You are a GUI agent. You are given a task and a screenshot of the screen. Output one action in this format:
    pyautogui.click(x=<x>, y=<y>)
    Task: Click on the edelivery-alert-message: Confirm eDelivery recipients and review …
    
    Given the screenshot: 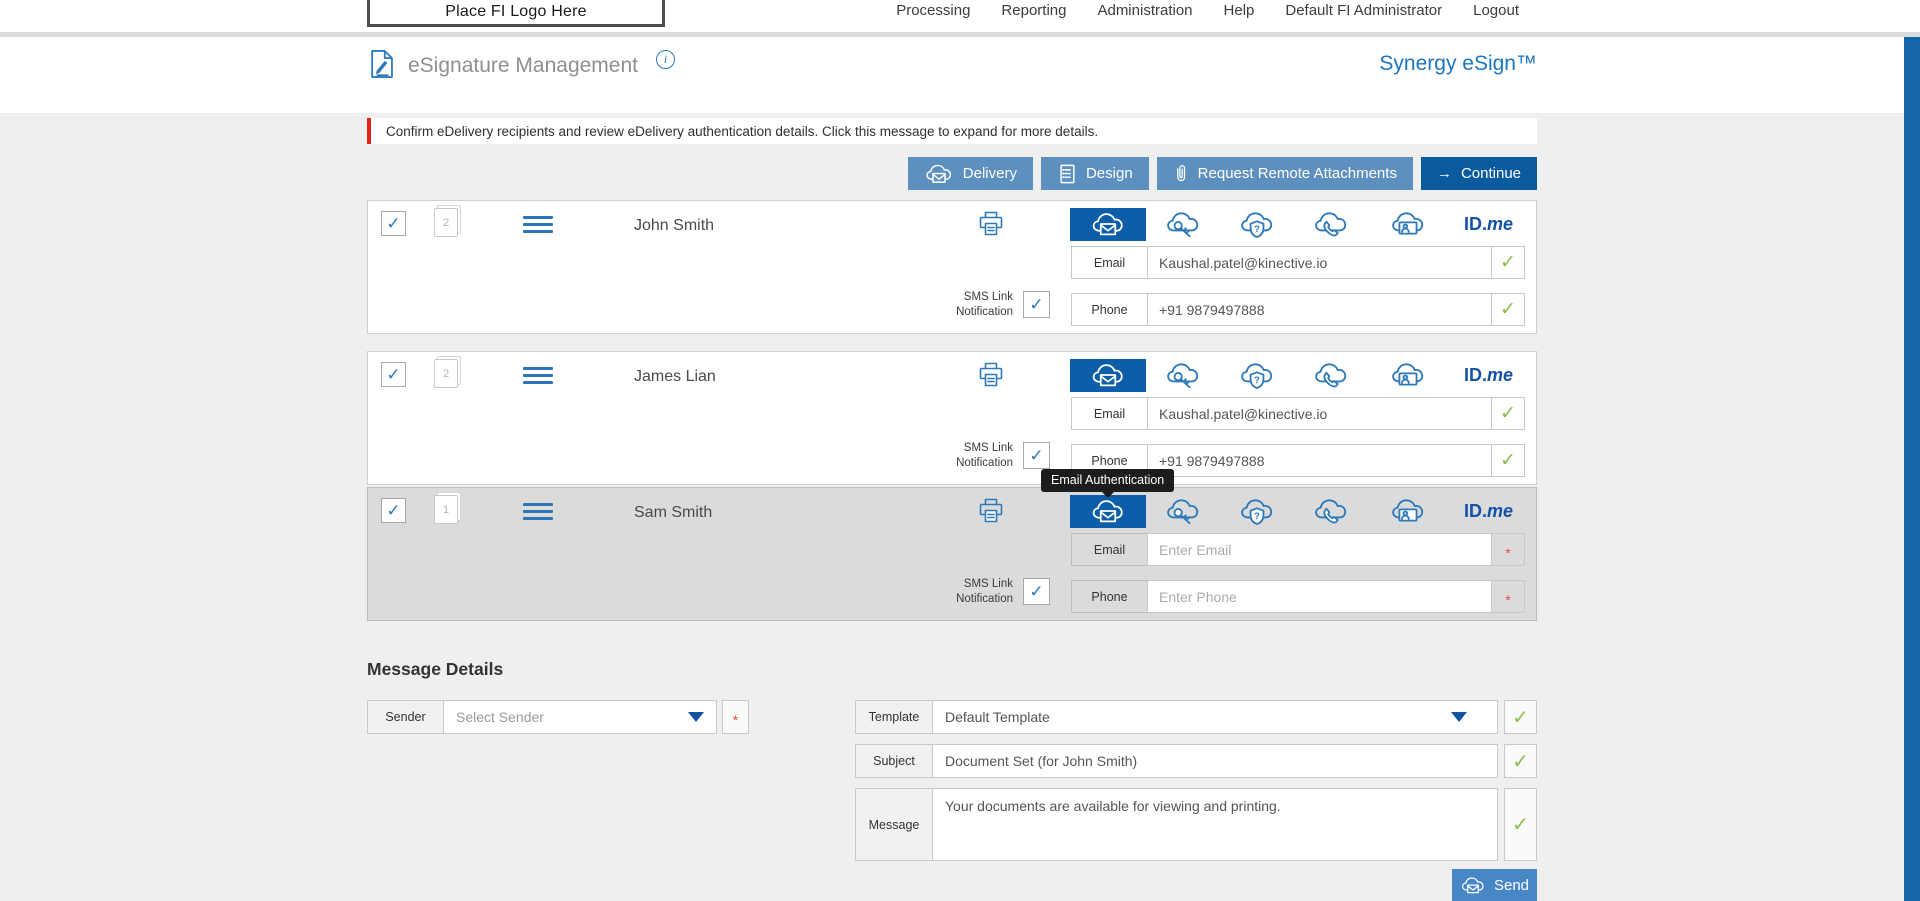 What is the action you would take?
    pyautogui.click(x=952, y=131)
    